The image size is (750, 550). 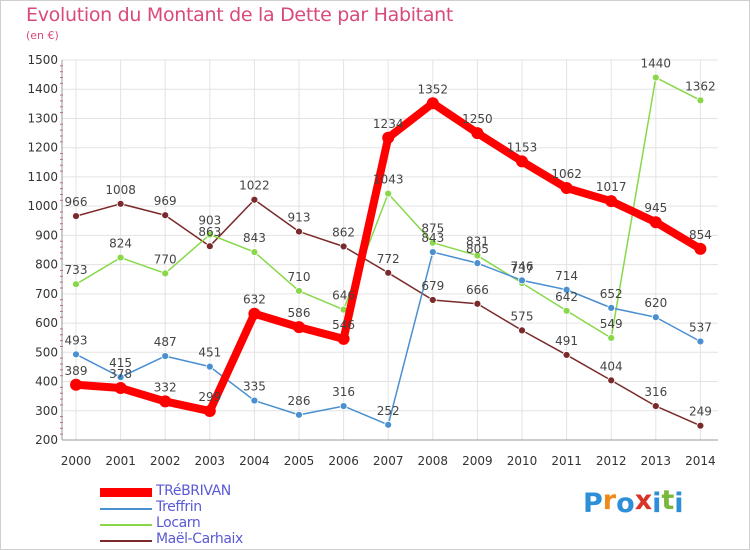 I want to click on x-tick-label: 2009, so click(x=477, y=461).